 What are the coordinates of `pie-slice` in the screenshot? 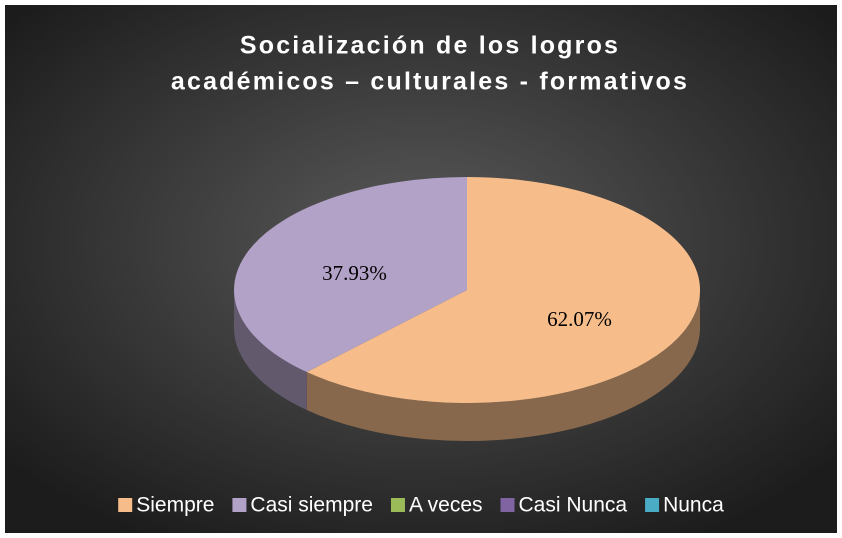 It's located at (350, 275).